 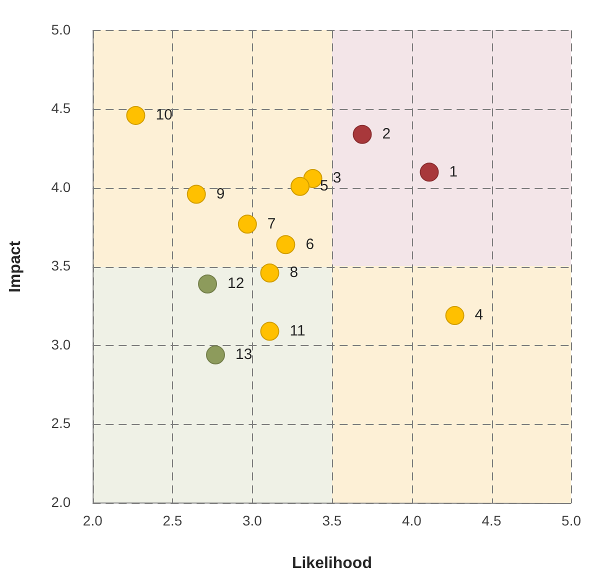 I want to click on annotation: 7, so click(x=271, y=223).